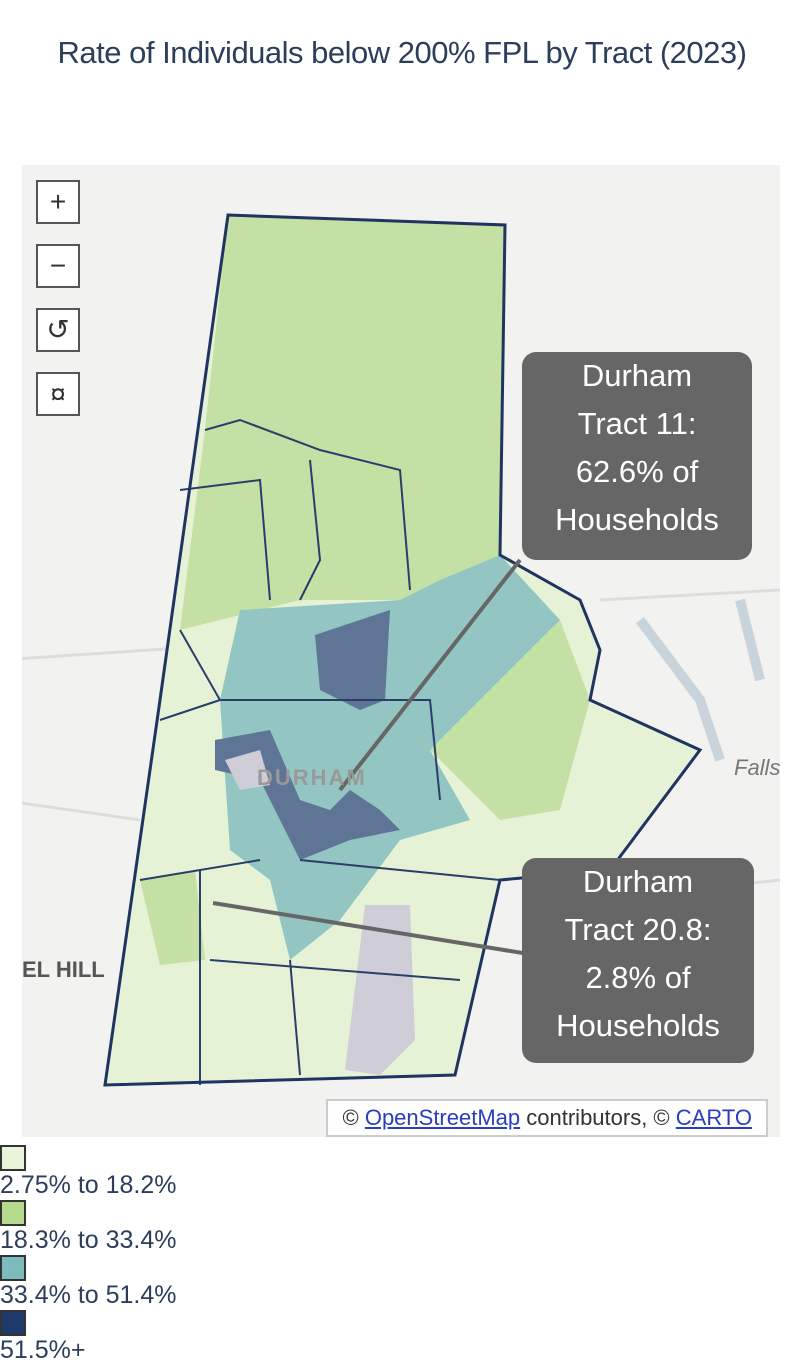 This screenshot has height=1365, width=804. I want to click on annotation-line: 2.8% of, so click(638, 977).